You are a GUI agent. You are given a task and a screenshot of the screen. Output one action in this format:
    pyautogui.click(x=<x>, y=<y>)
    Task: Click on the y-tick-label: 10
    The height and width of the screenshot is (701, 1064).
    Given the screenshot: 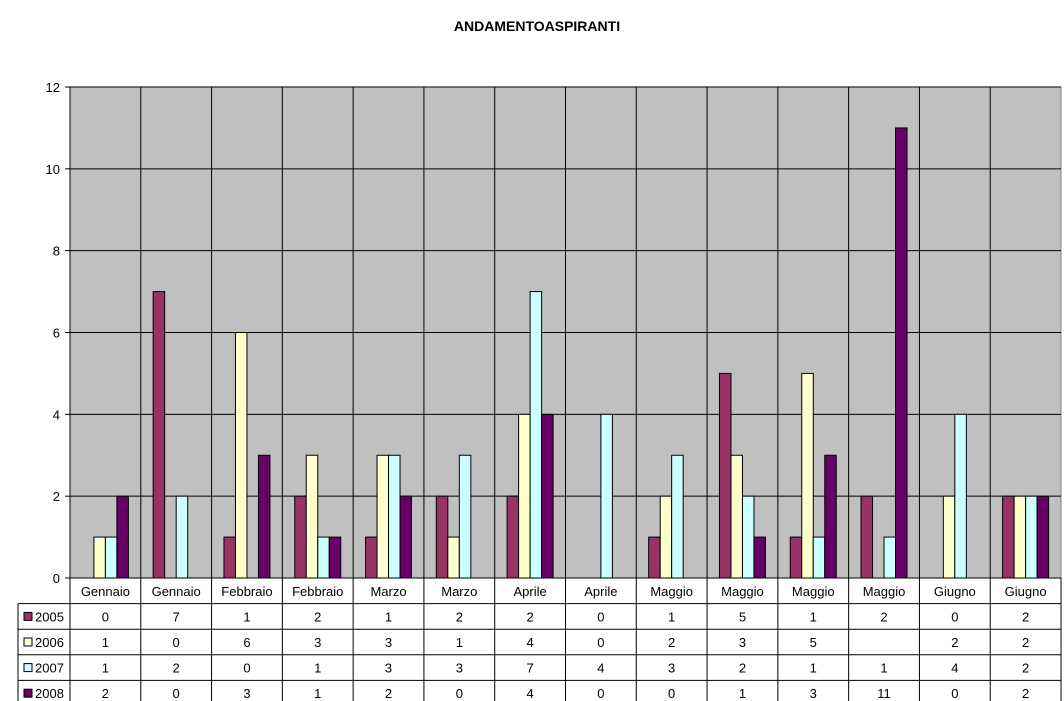 What is the action you would take?
    pyautogui.click(x=53, y=169)
    